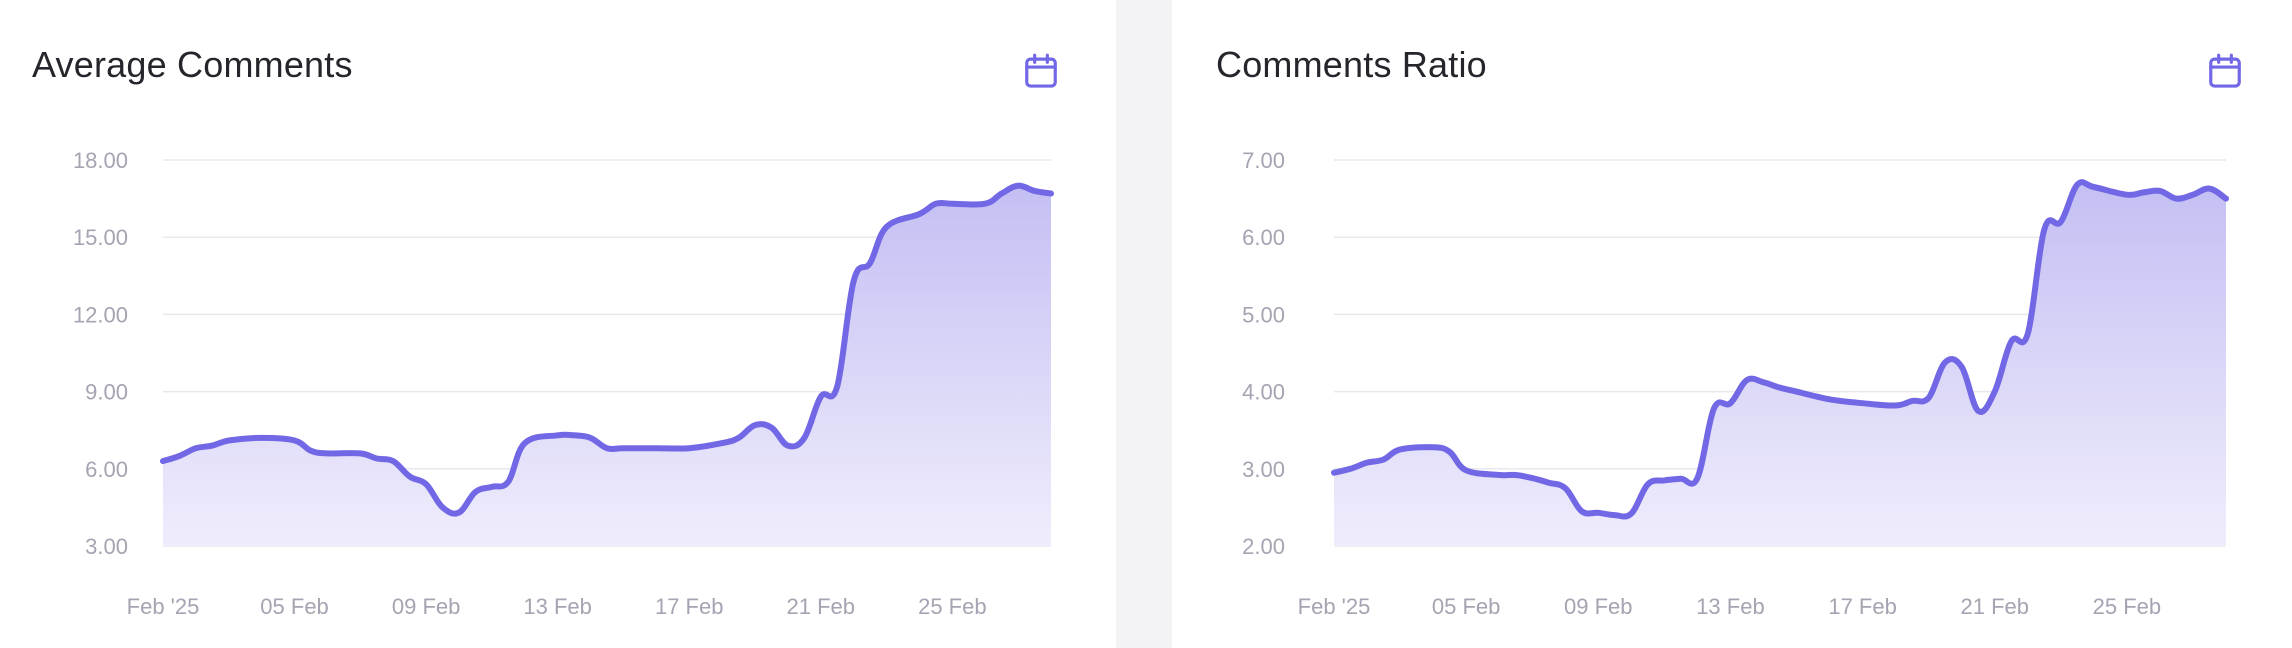 Image resolution: width=2292 pixels, height=648 pixels. Describe the element at coordinates (1263, 160) in the screenshot. I see `y-tick-label: 7.00` at that location.